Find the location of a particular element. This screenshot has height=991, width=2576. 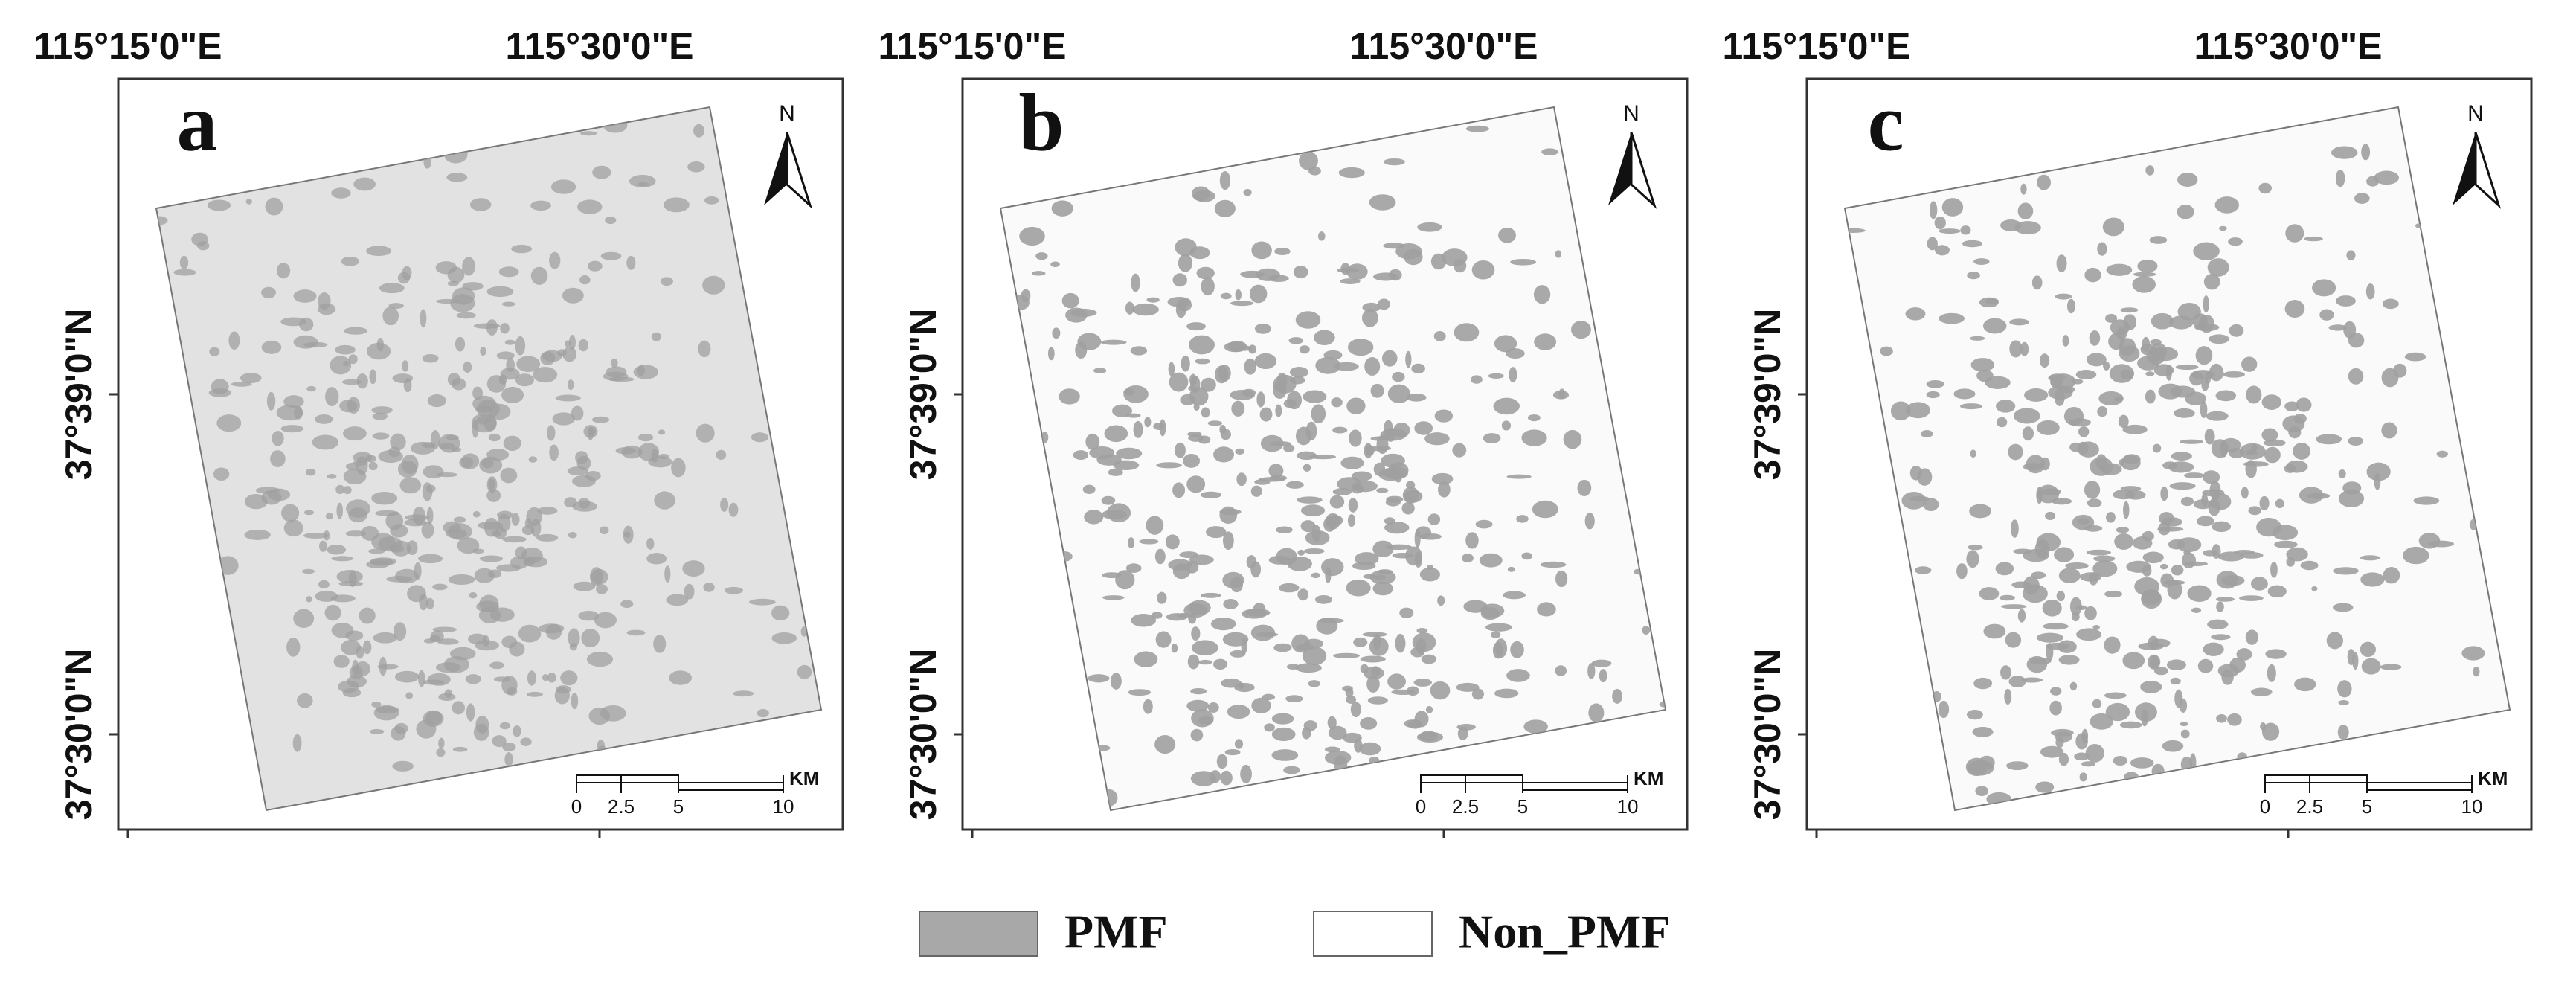

scale-seg is located at coordinates (2316, 778).